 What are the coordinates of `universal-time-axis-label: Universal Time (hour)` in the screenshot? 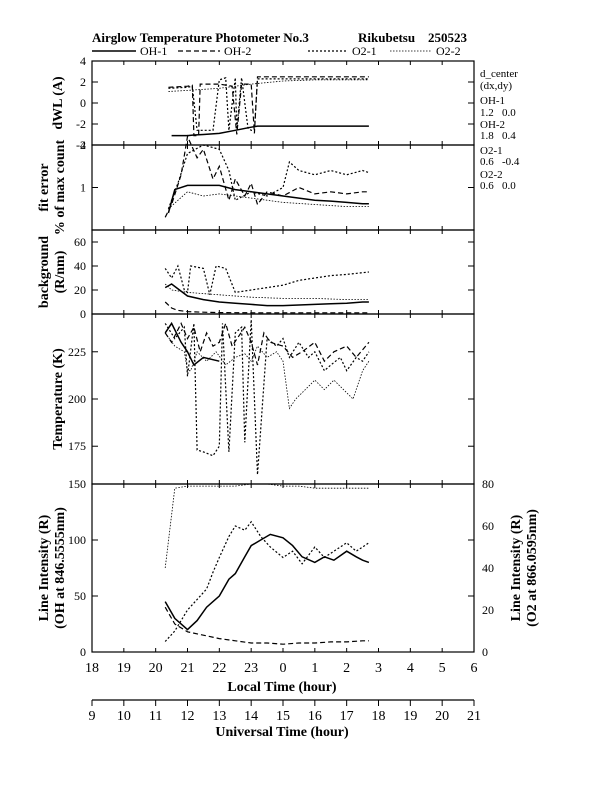 It's located at (282, 732).